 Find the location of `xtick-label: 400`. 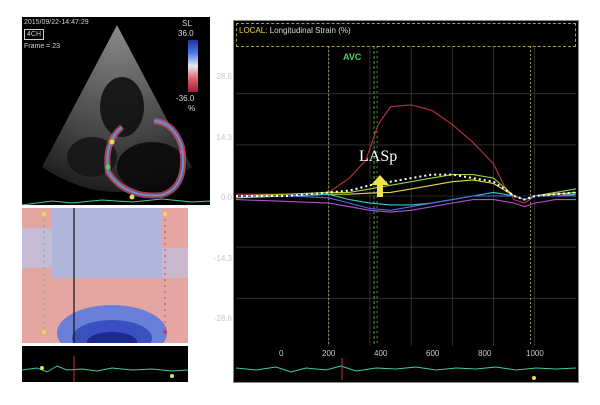

xtick-label: 400 is located at coordinates (381, 353).